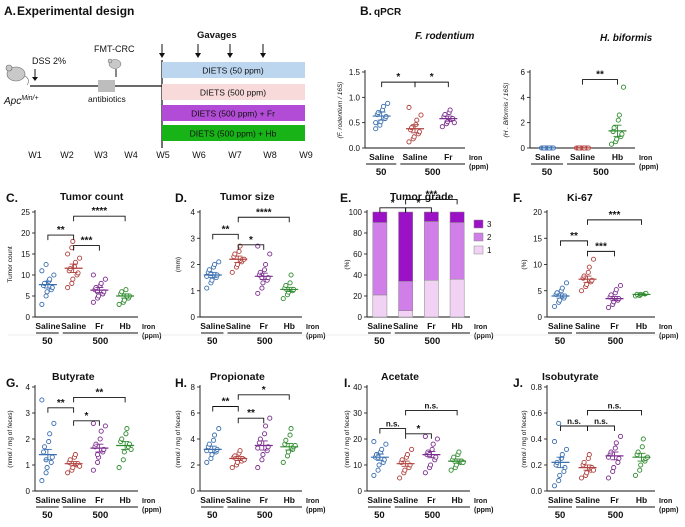 The width and height of the screenshot is (685, 527). I want to click on dose-label-500: 500, so click(100, 341).